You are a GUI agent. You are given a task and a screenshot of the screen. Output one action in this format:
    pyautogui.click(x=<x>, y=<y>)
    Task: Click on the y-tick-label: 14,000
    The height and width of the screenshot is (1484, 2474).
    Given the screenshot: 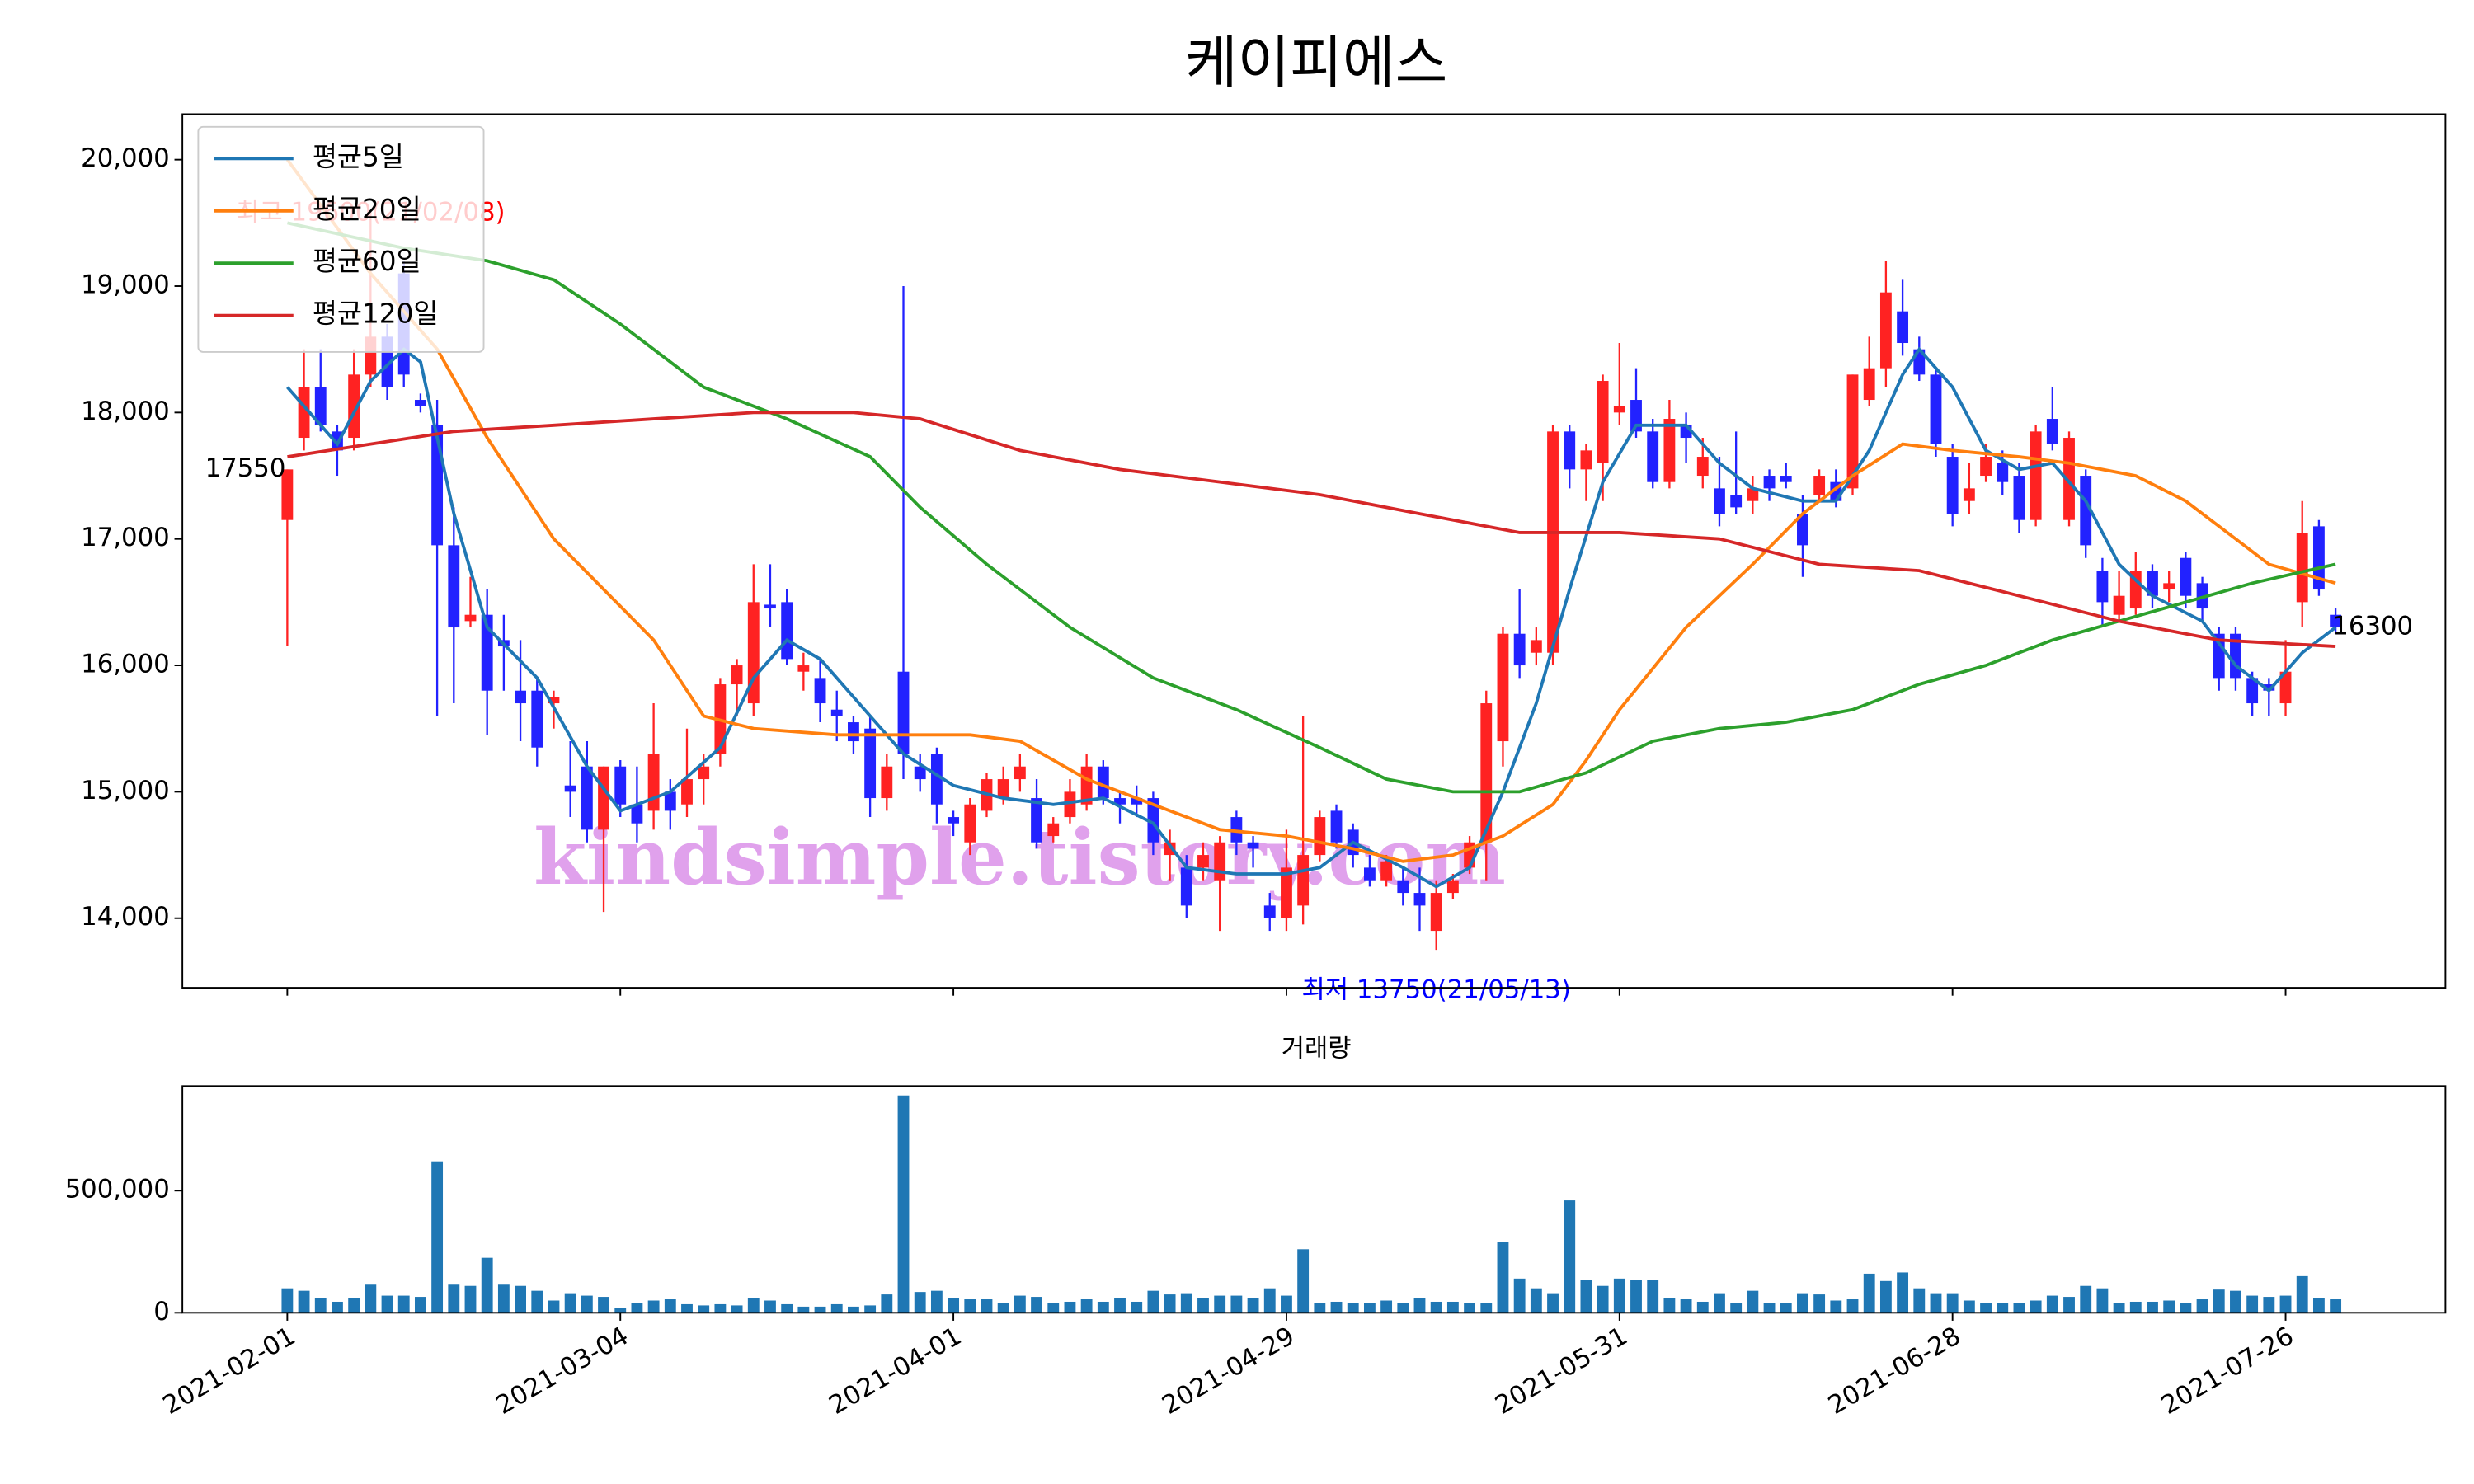 What is the action you would take?
    pyautogui.click(x=125, y=917)
    